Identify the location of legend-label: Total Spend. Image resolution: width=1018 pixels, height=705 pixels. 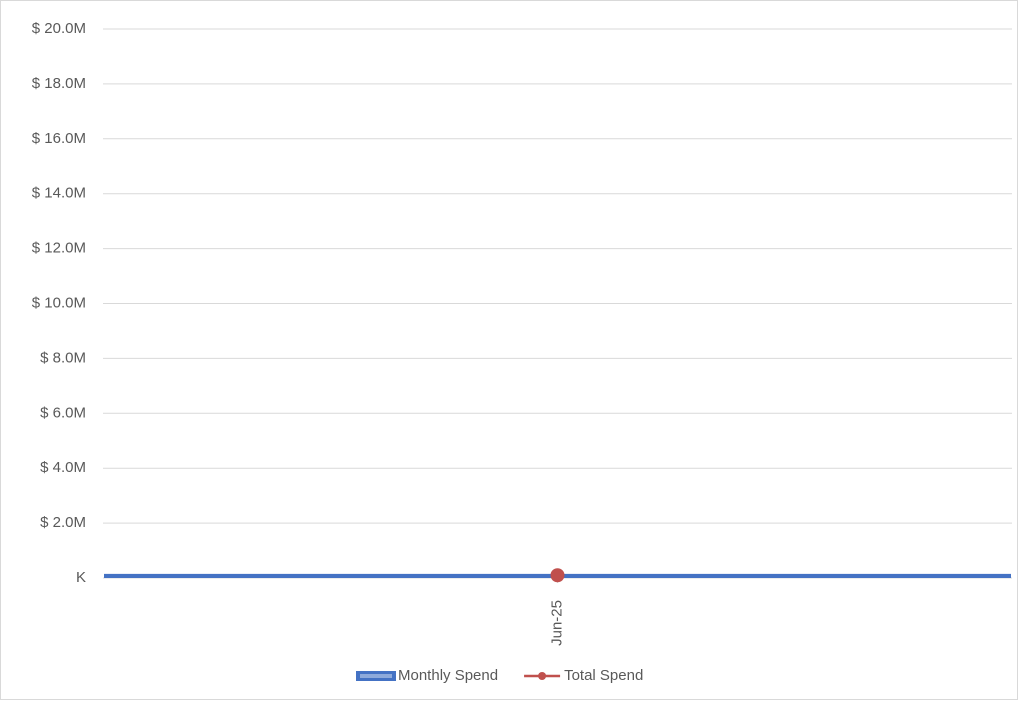
(603, 675).